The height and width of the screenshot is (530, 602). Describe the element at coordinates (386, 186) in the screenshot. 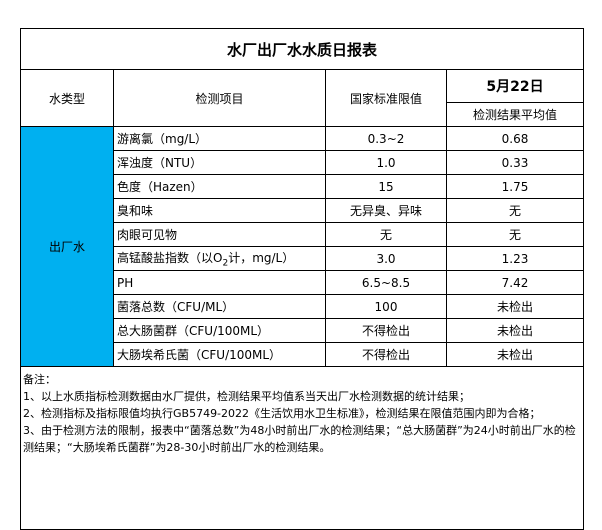

I see `limit-cell: 15` at that location.